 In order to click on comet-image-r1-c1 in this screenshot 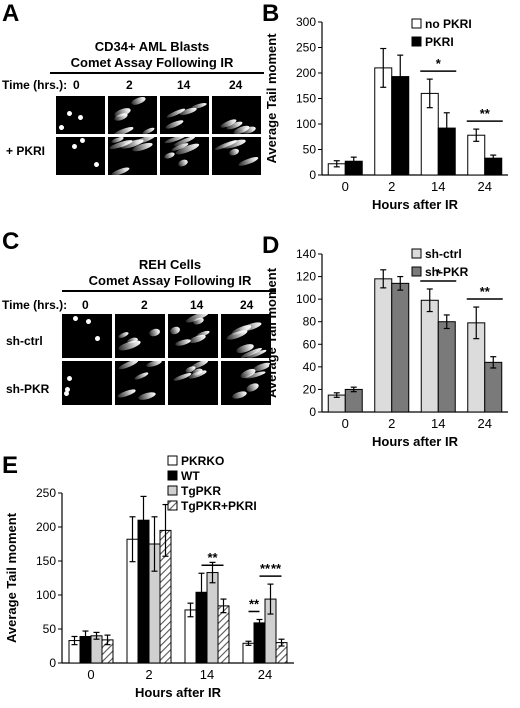, I will do `click(140, 383)`.